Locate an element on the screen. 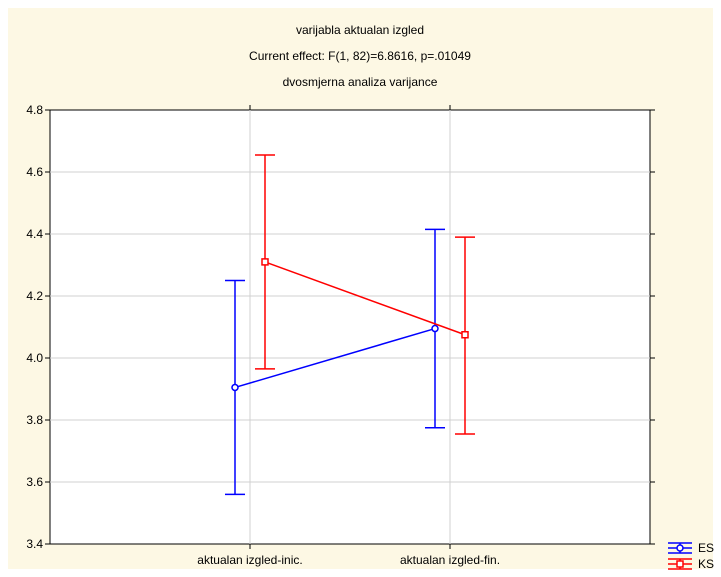 Image resolution: width=721 pixels, height=577 pixels. y-tick-label: 4.0 is located at coordinates (34, 358).